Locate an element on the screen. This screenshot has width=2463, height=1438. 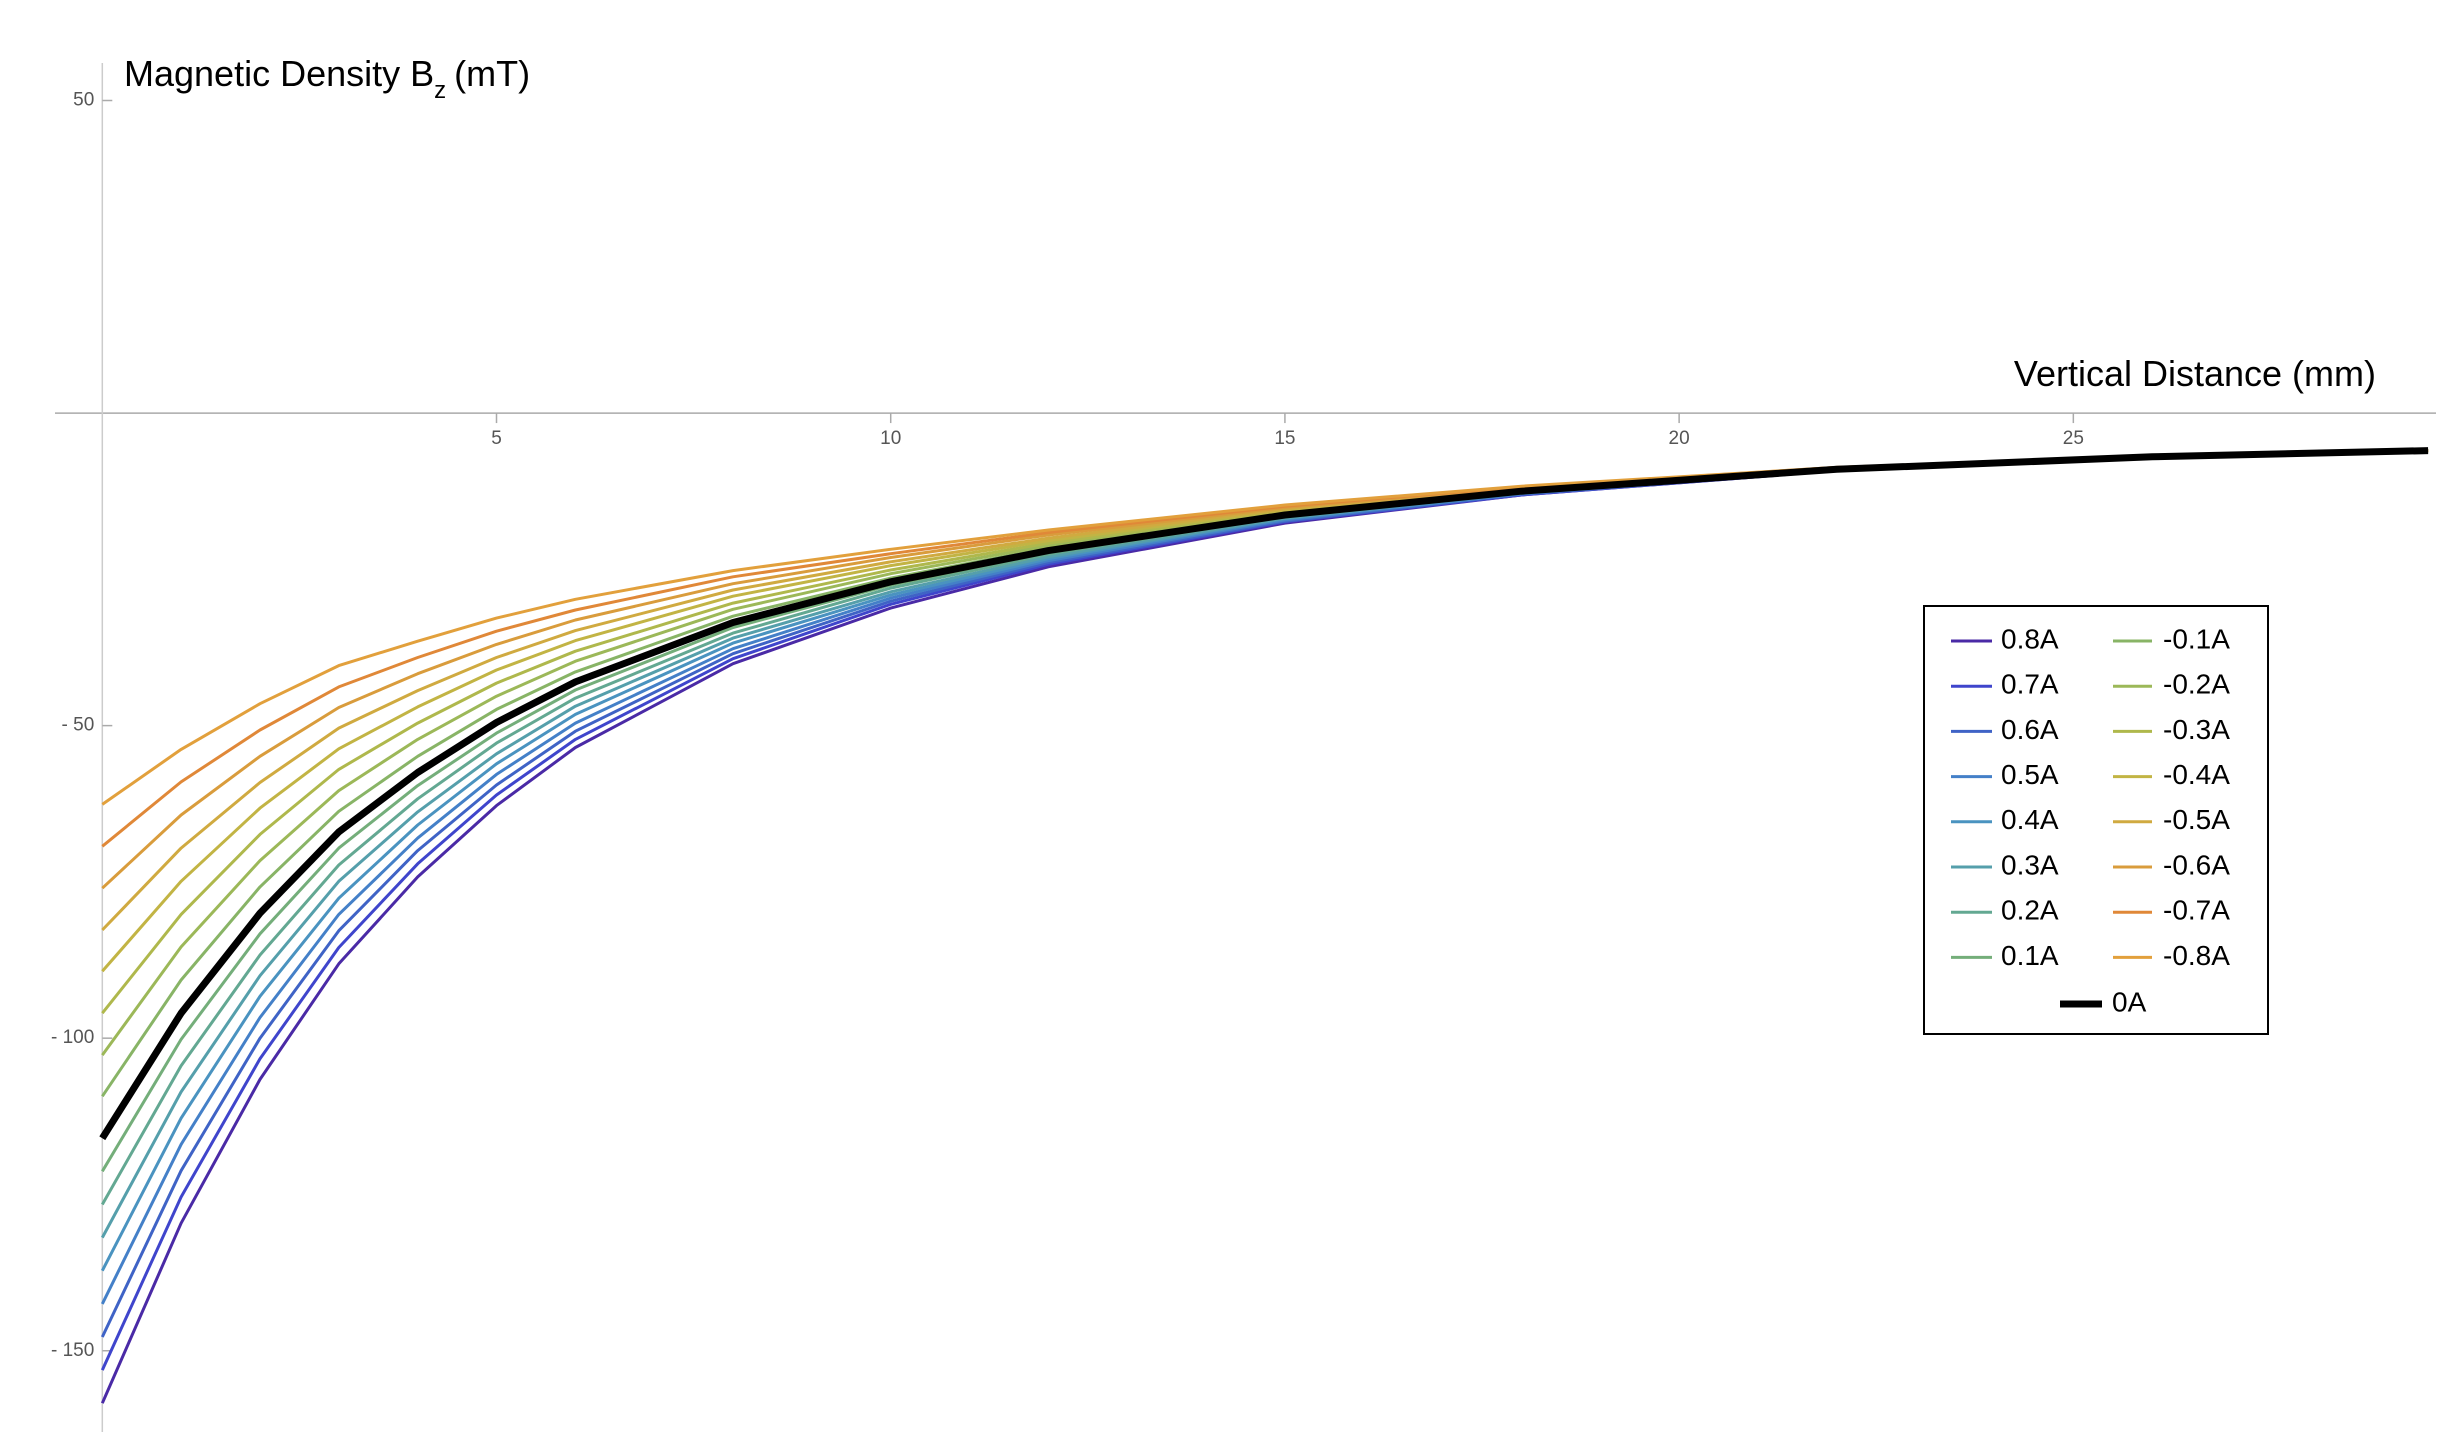
x-tick-label: 15 is located at coordinates (1284, 438).